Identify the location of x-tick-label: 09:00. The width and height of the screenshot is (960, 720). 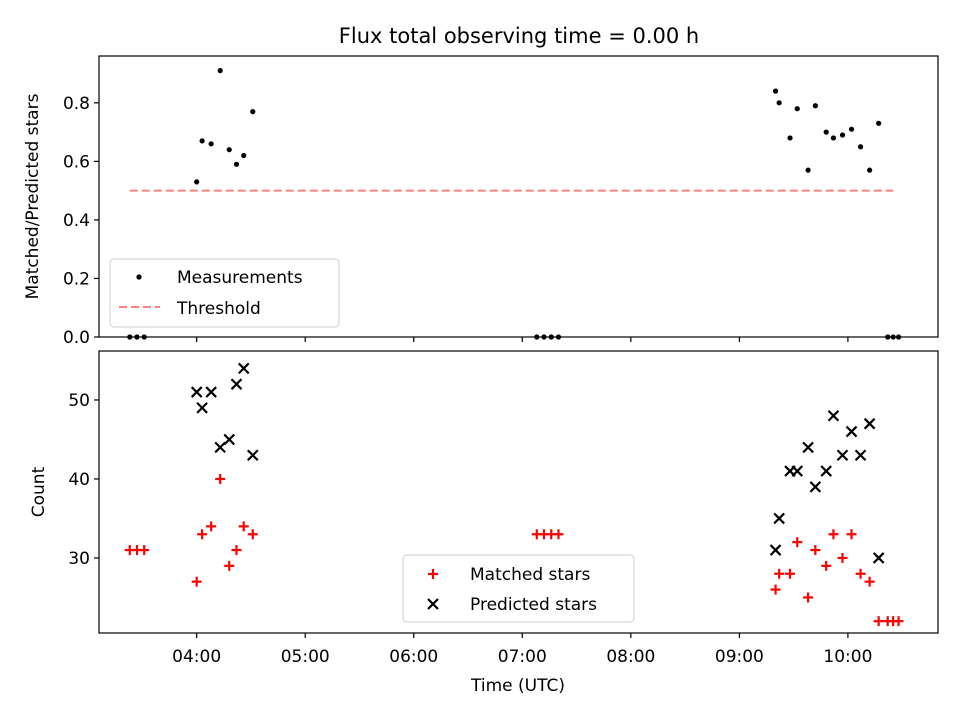
(739, 657).